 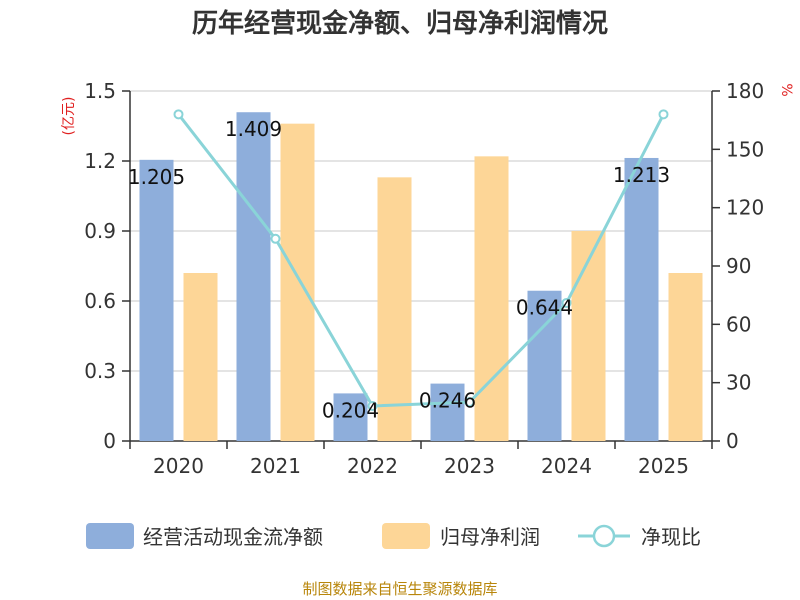 What do you see at coordinates (350, 410) in the screenshot?
I see `bar-data-label: 0.204` at bounding box center [350, 410].